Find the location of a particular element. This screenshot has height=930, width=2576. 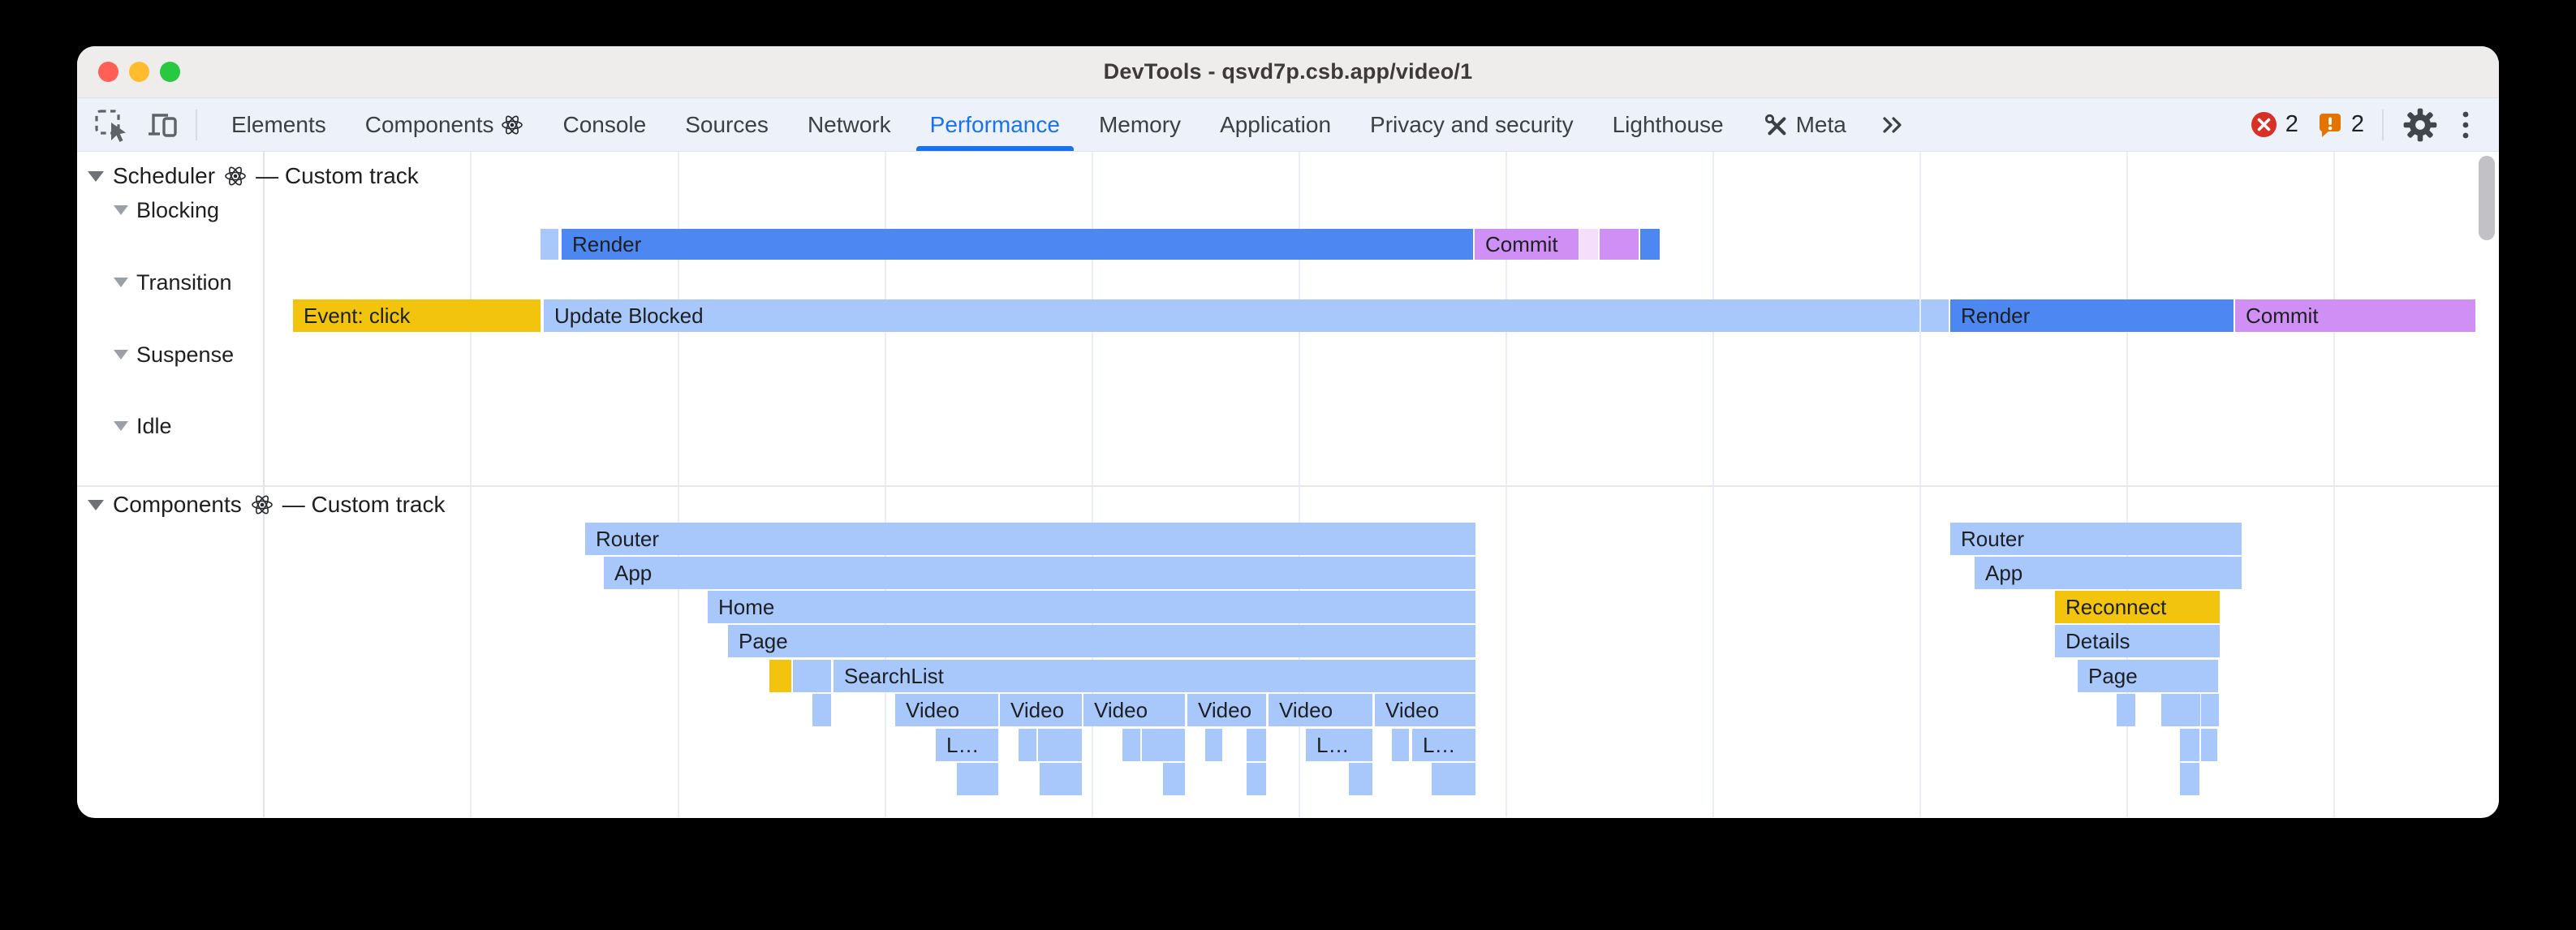

inspect-element-button is located at coordinates (111, 124).